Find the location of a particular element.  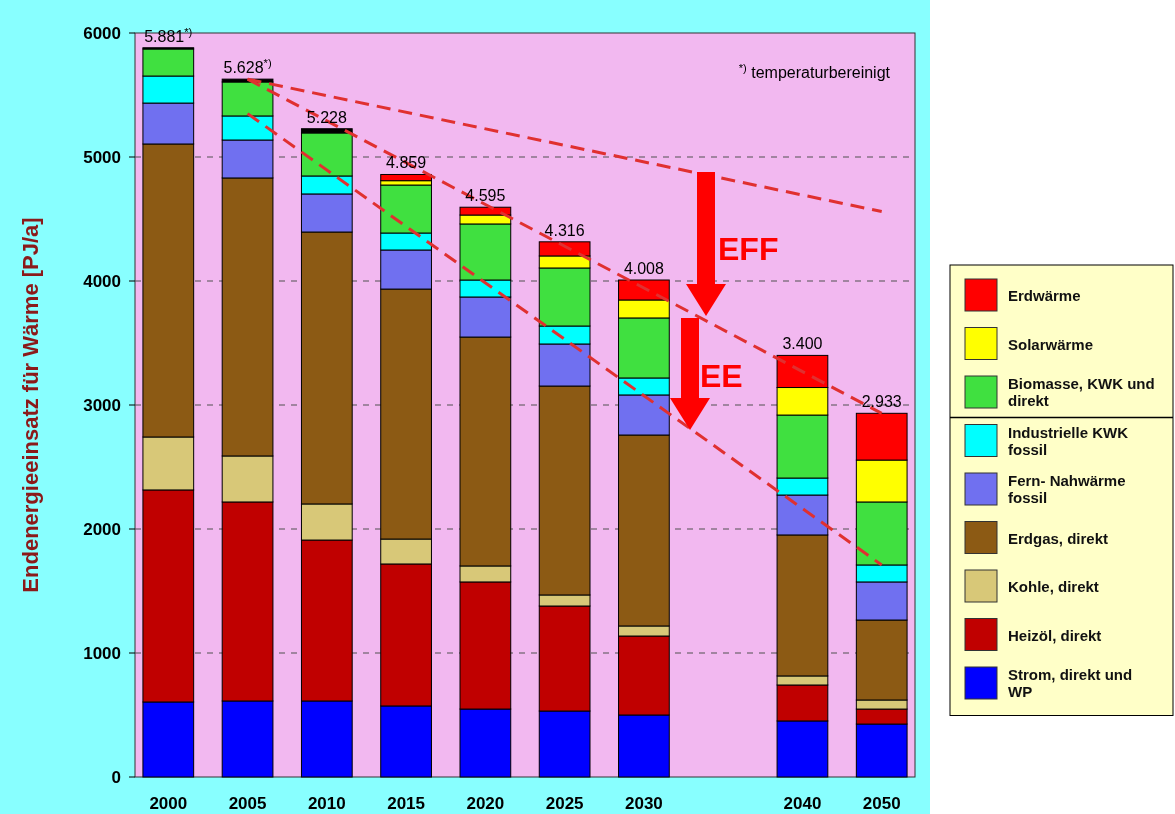

x-tick-label: 2050 is located at coordinates (881, 803).